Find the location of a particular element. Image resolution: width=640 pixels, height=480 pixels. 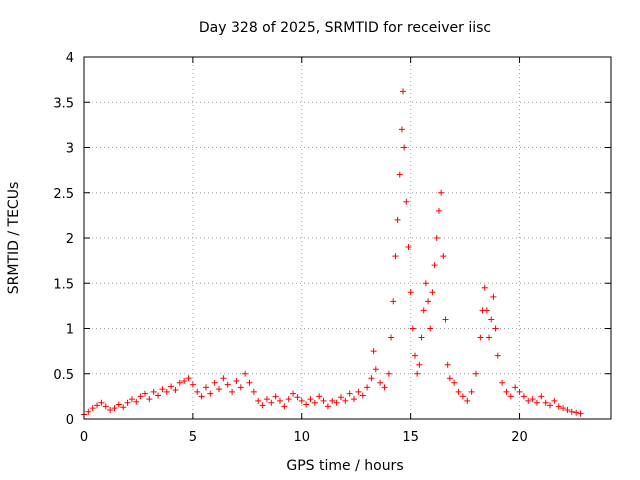

y-tick-label: 2 is located at coordinates (70, 239).